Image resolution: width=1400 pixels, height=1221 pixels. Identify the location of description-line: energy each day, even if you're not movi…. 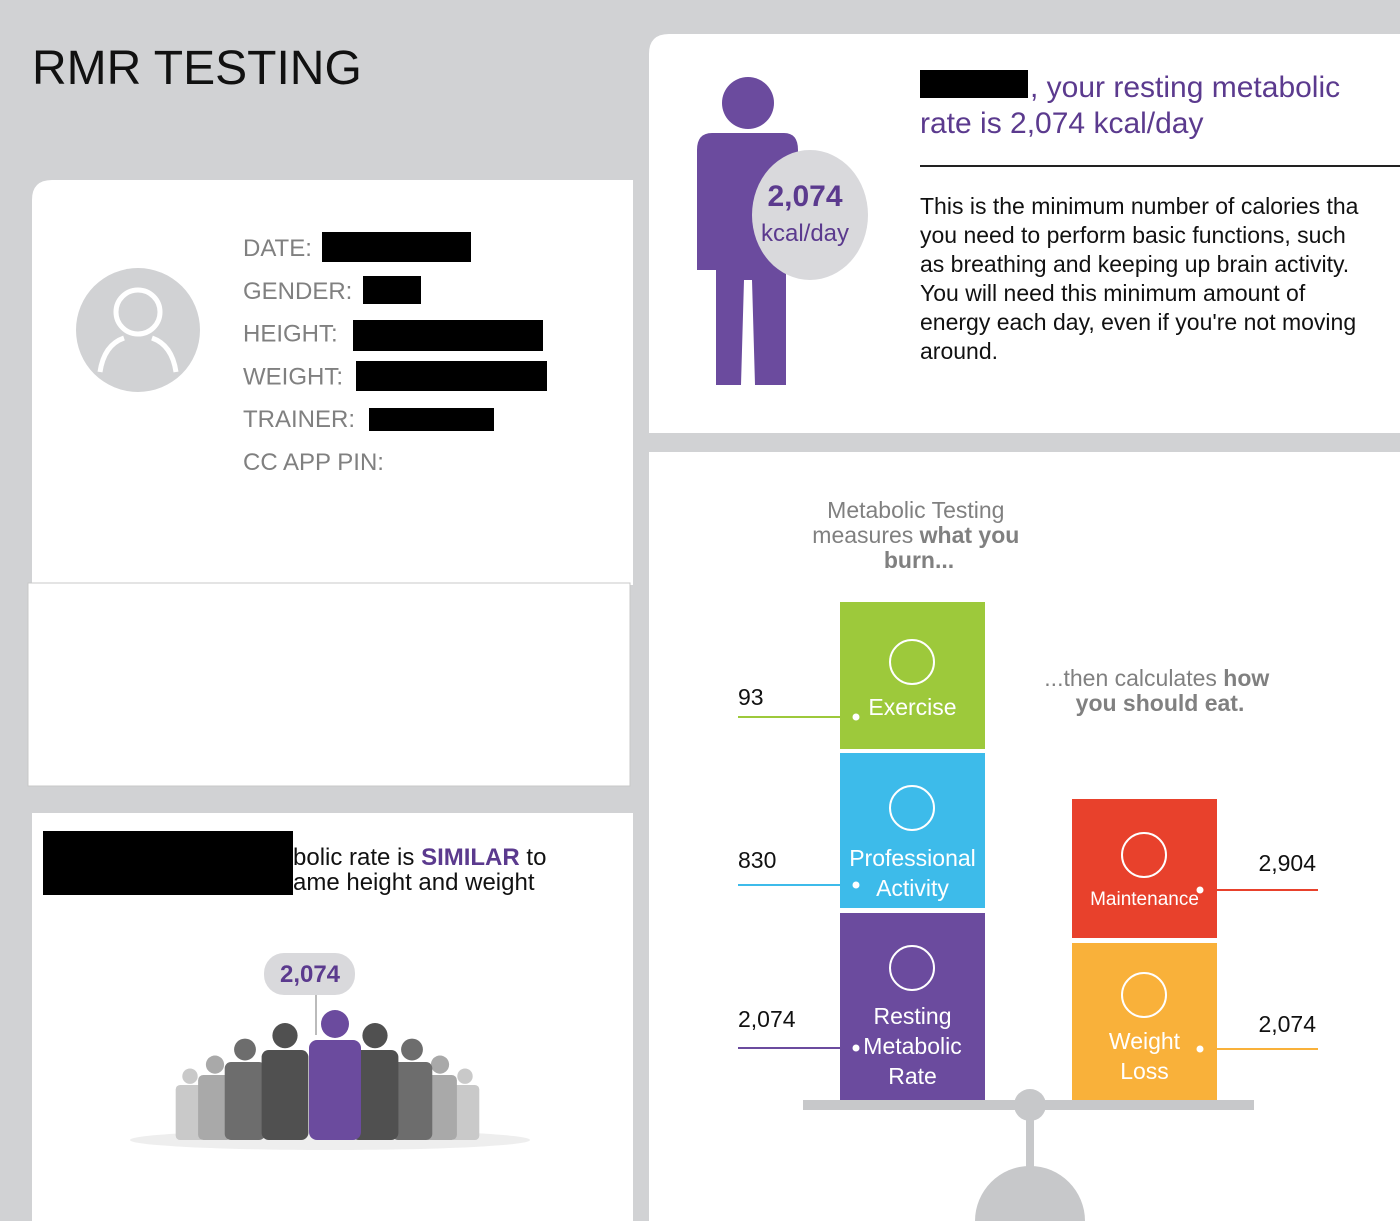
(1138, 322).